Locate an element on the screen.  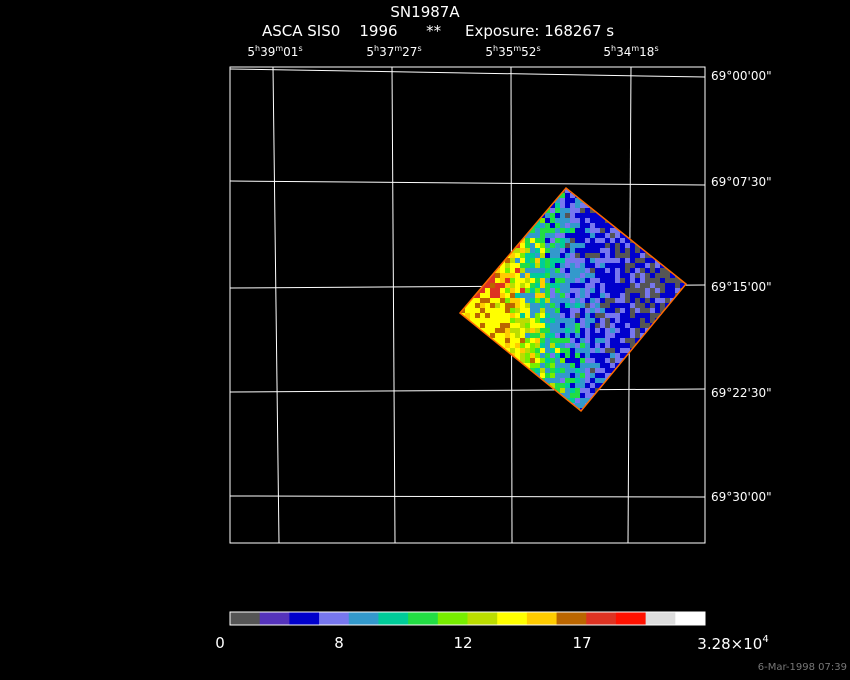
ra-tick-label: 5h39m01s is located at coordinates (275, 51).